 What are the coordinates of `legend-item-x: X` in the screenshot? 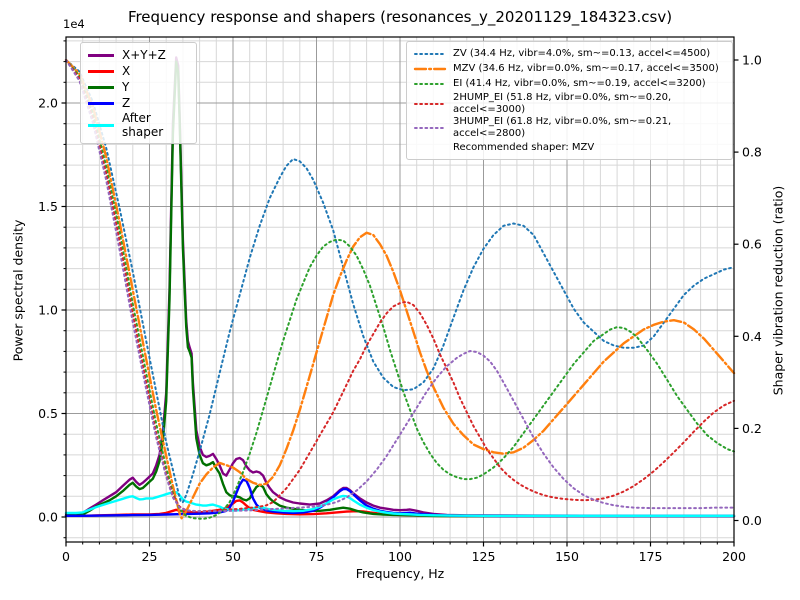 It's located at (138, 71).